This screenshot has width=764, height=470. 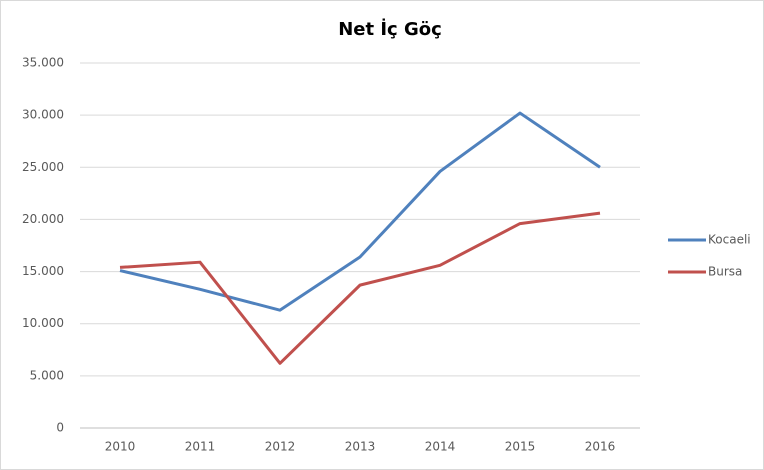 What do you see at coordinates (43, 271) in the screenshot?
I see `y-tick-label: 15.000` at bounding box center [43, 271].